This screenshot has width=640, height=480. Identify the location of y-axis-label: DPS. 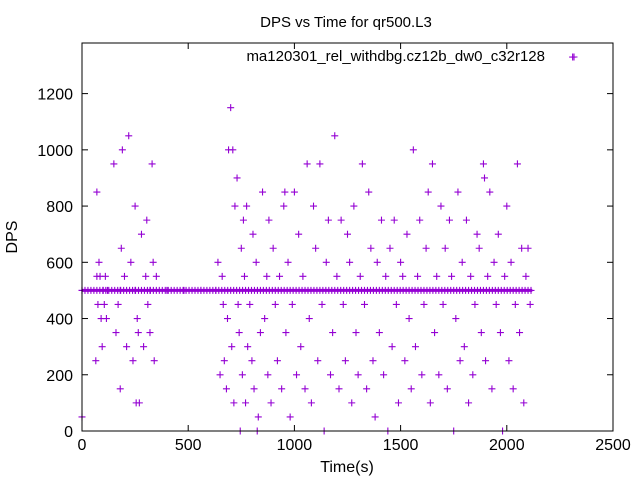
(12, 237).